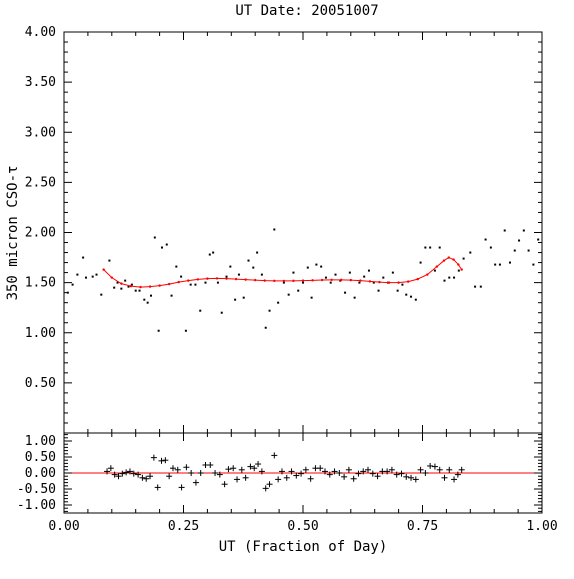 This screenshot has width=574, height=579. What do you see at coordinates (36, 505) in the screenshot?
I see `residual-ytick-label: -1.00` at bounding box center [36, 505].